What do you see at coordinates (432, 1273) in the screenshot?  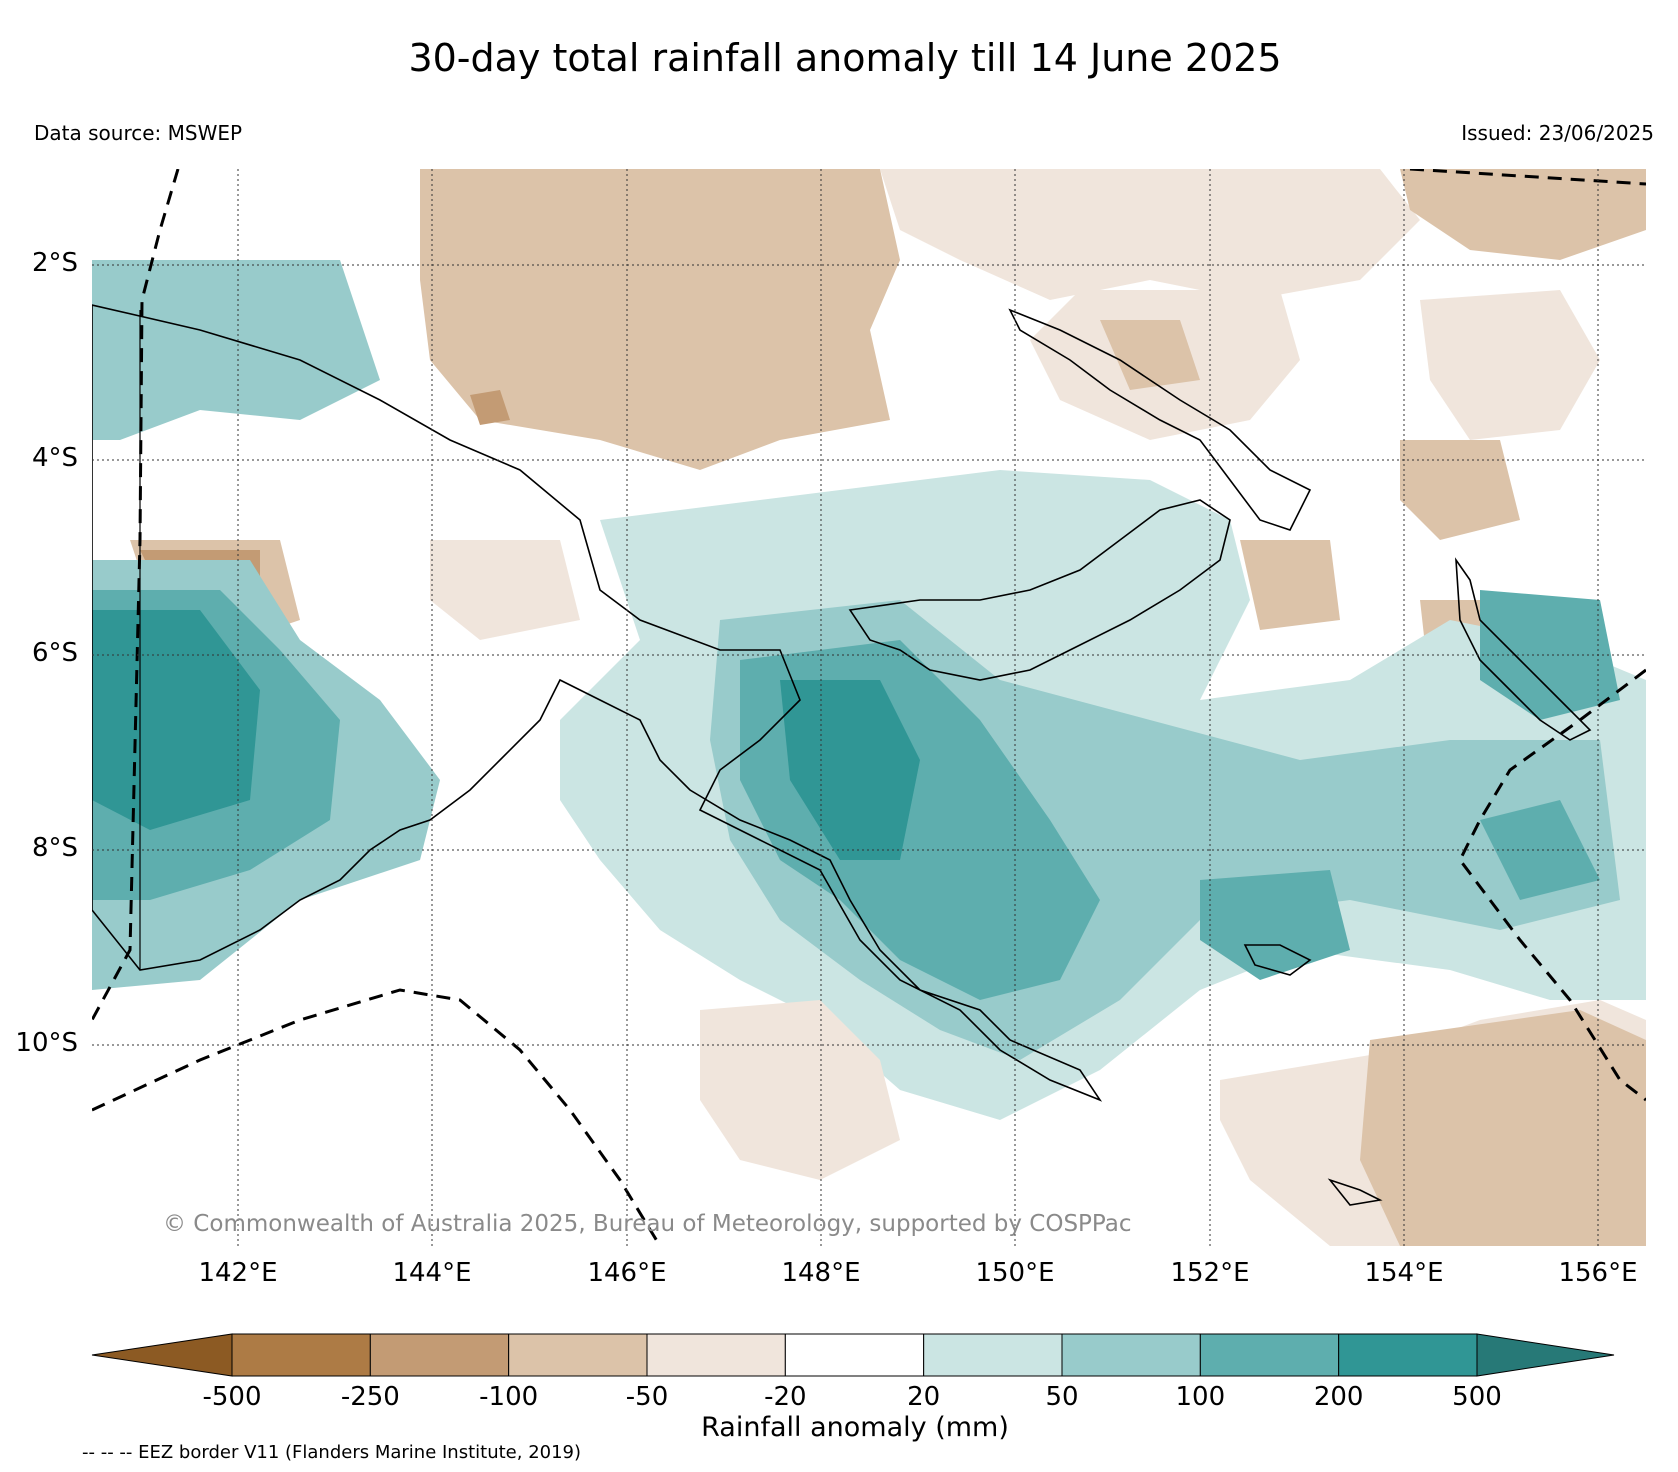 I see `lon-label-144E: 144°E` at bounding box center [432, 1273].